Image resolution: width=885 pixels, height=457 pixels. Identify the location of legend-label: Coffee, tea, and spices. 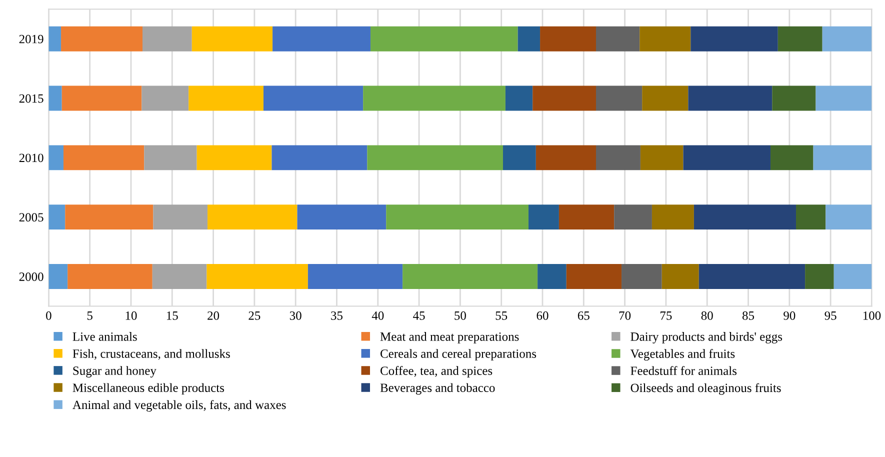
(436, 372).